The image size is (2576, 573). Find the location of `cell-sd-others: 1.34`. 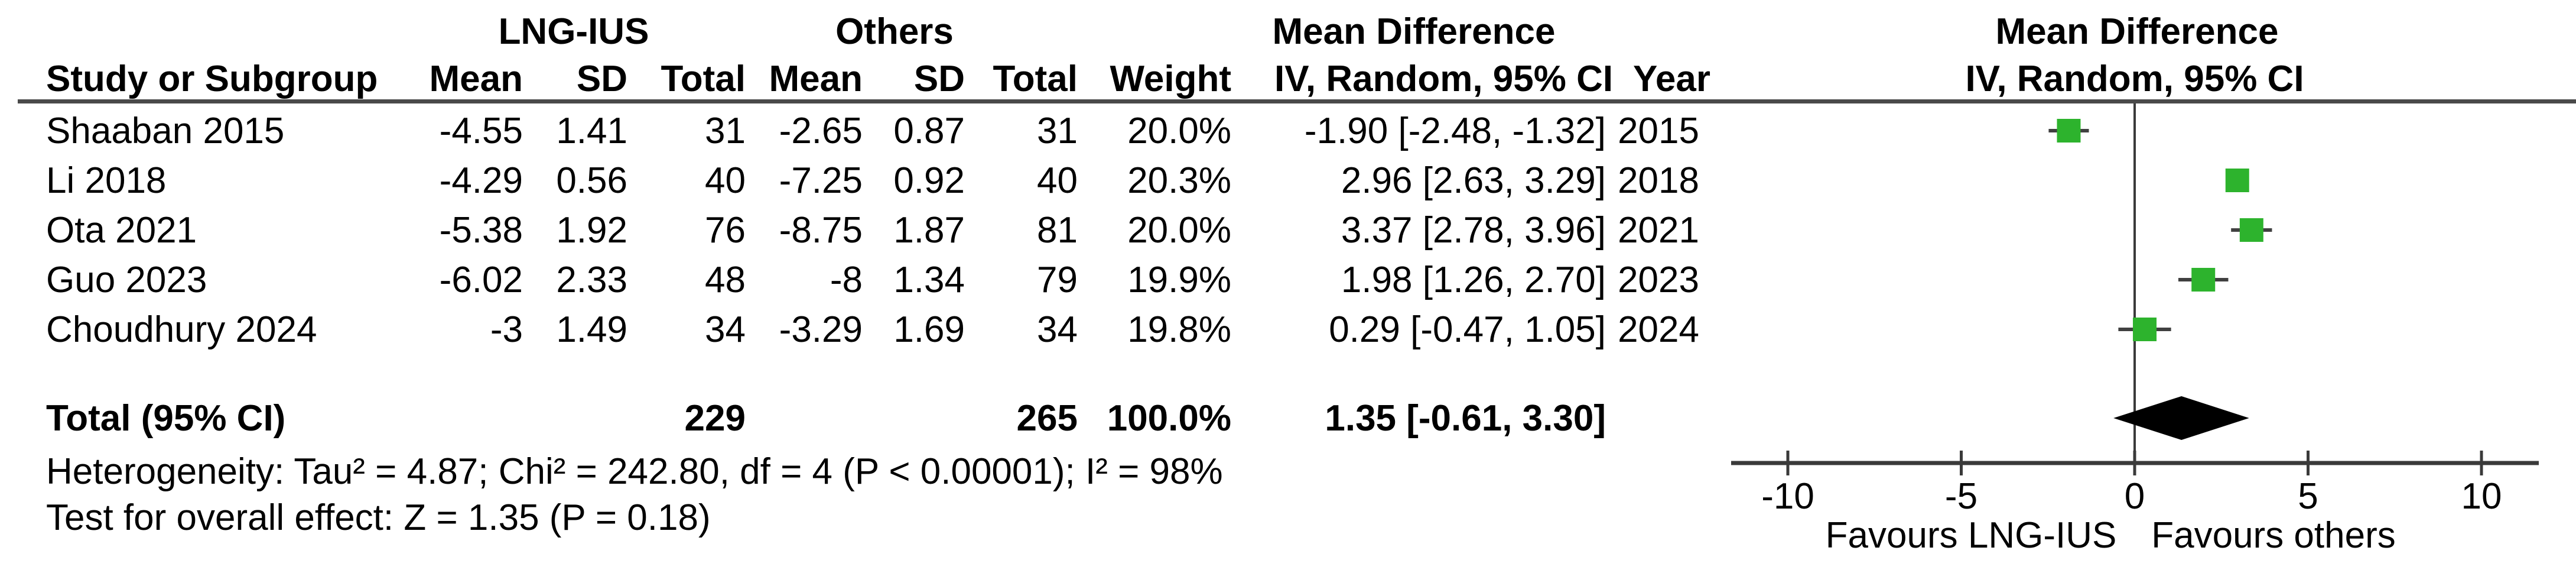

cell-sd-others: 1.34 is located at coordinates (929, 280).